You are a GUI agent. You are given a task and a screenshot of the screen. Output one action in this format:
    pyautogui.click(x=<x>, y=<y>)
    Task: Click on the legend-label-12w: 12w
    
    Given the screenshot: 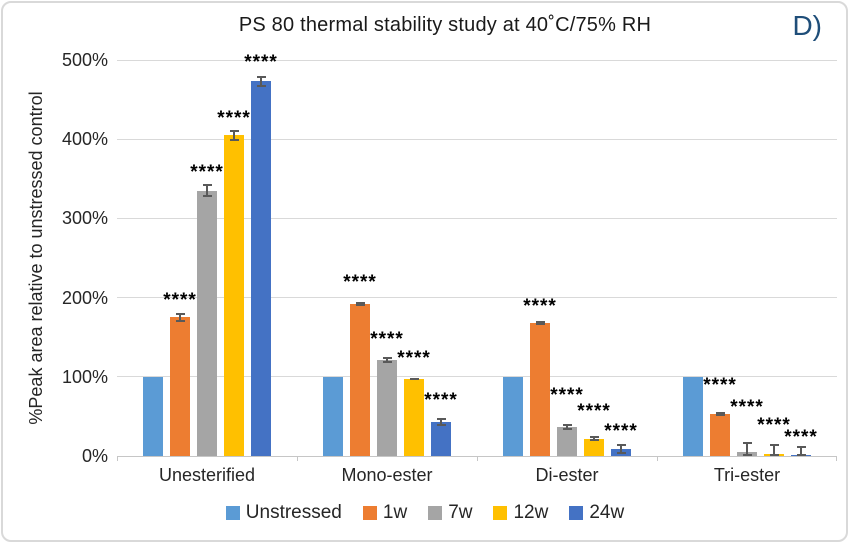 What is the action you would take?
    pyautogui.click(x=531, y=512)
    